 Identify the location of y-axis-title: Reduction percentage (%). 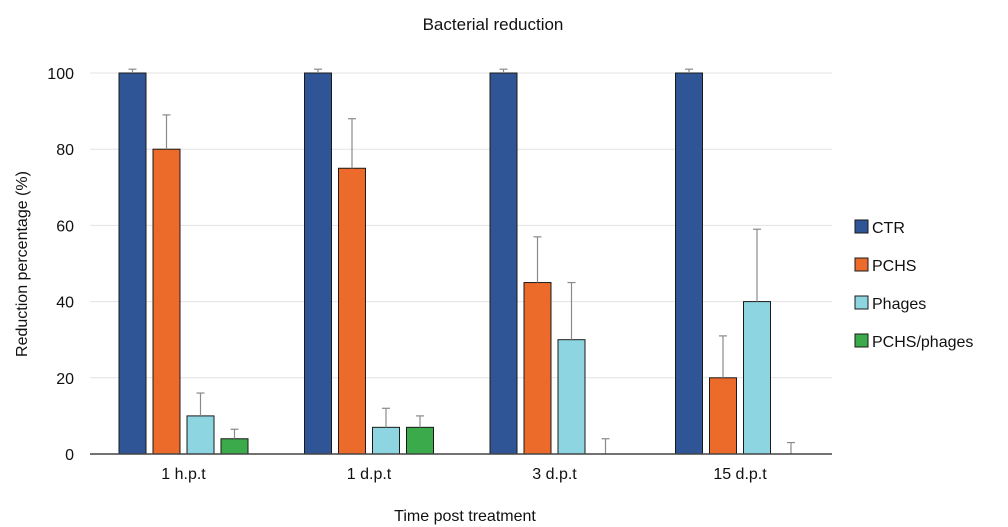
(22, 264).